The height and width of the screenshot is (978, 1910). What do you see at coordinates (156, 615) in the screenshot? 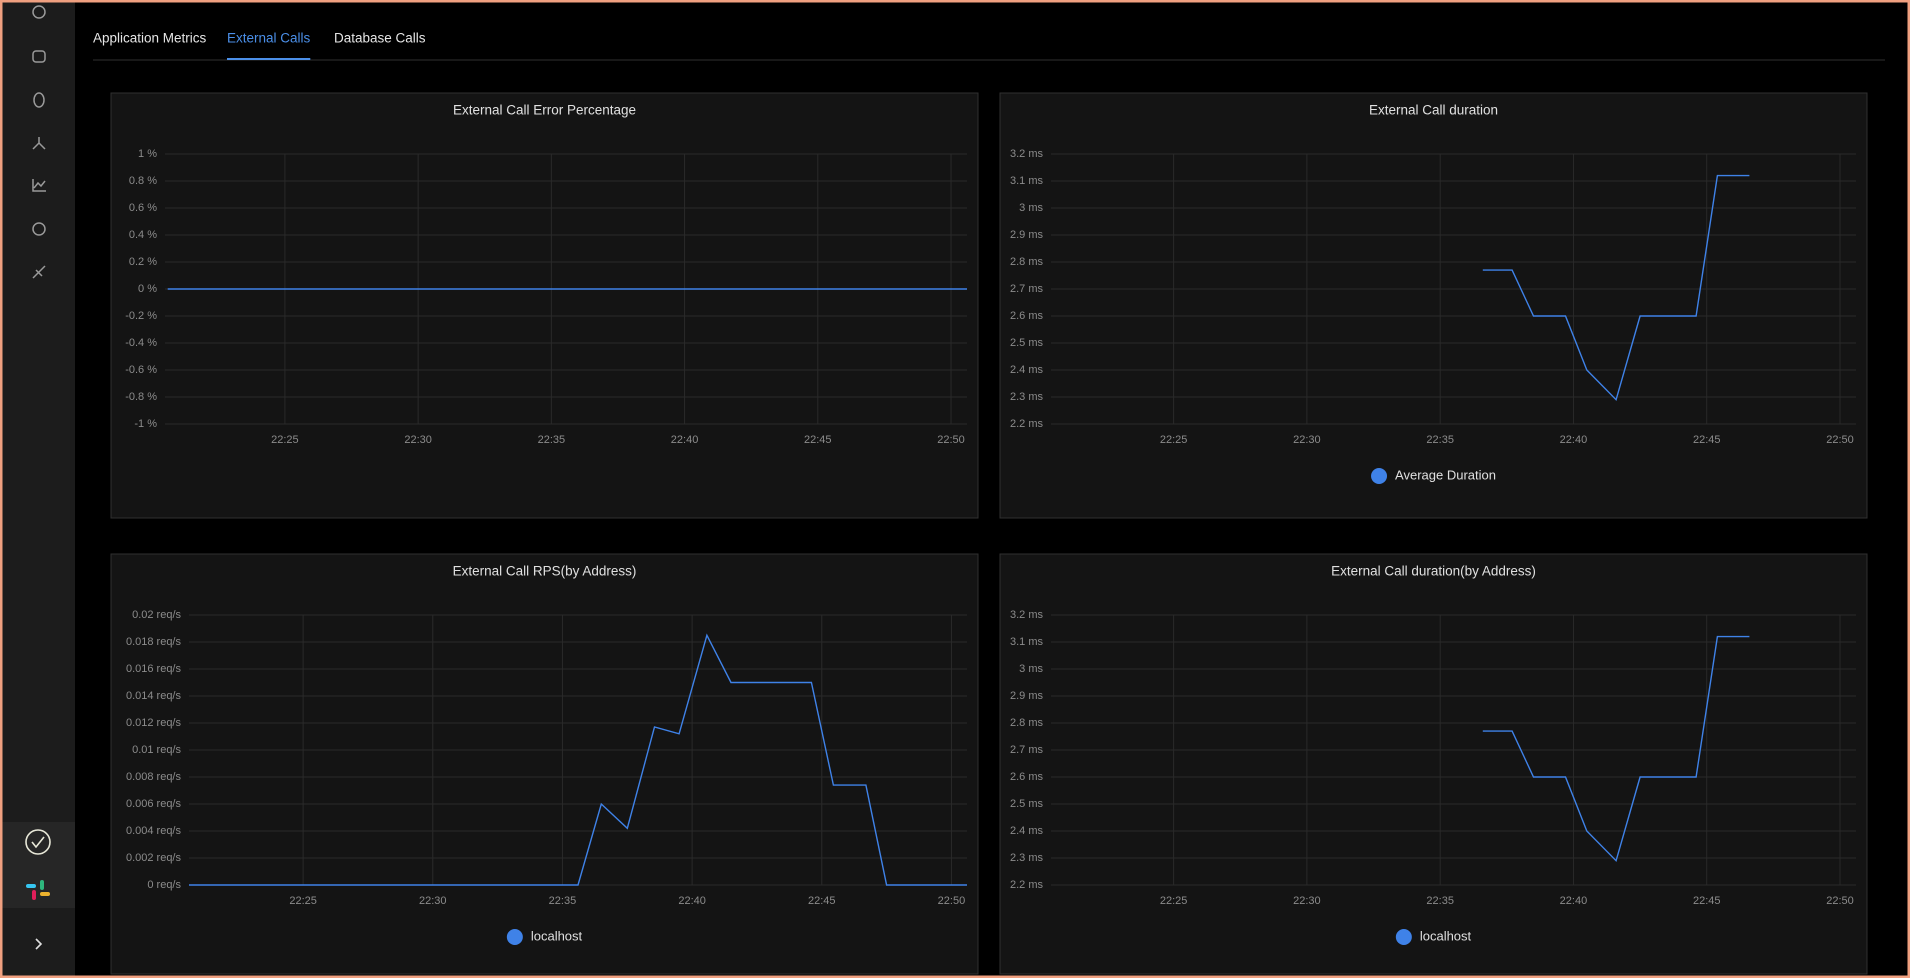
I see `y-tick-label: 0.02 req/s` at bounding box center [156, 615].